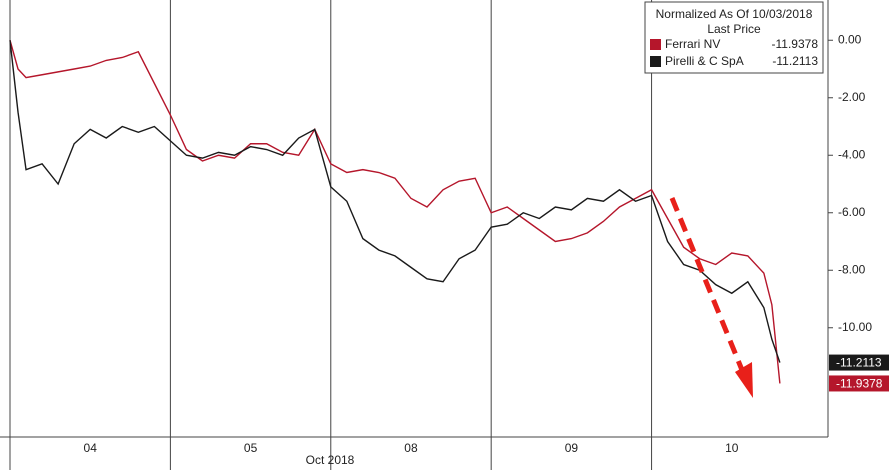 Image resolution: width=890 pixels, height=472 pixels. Describe the element at coordinates (852, 97) in the screenshot. I see `y-tick-label: -2.00` at that location.